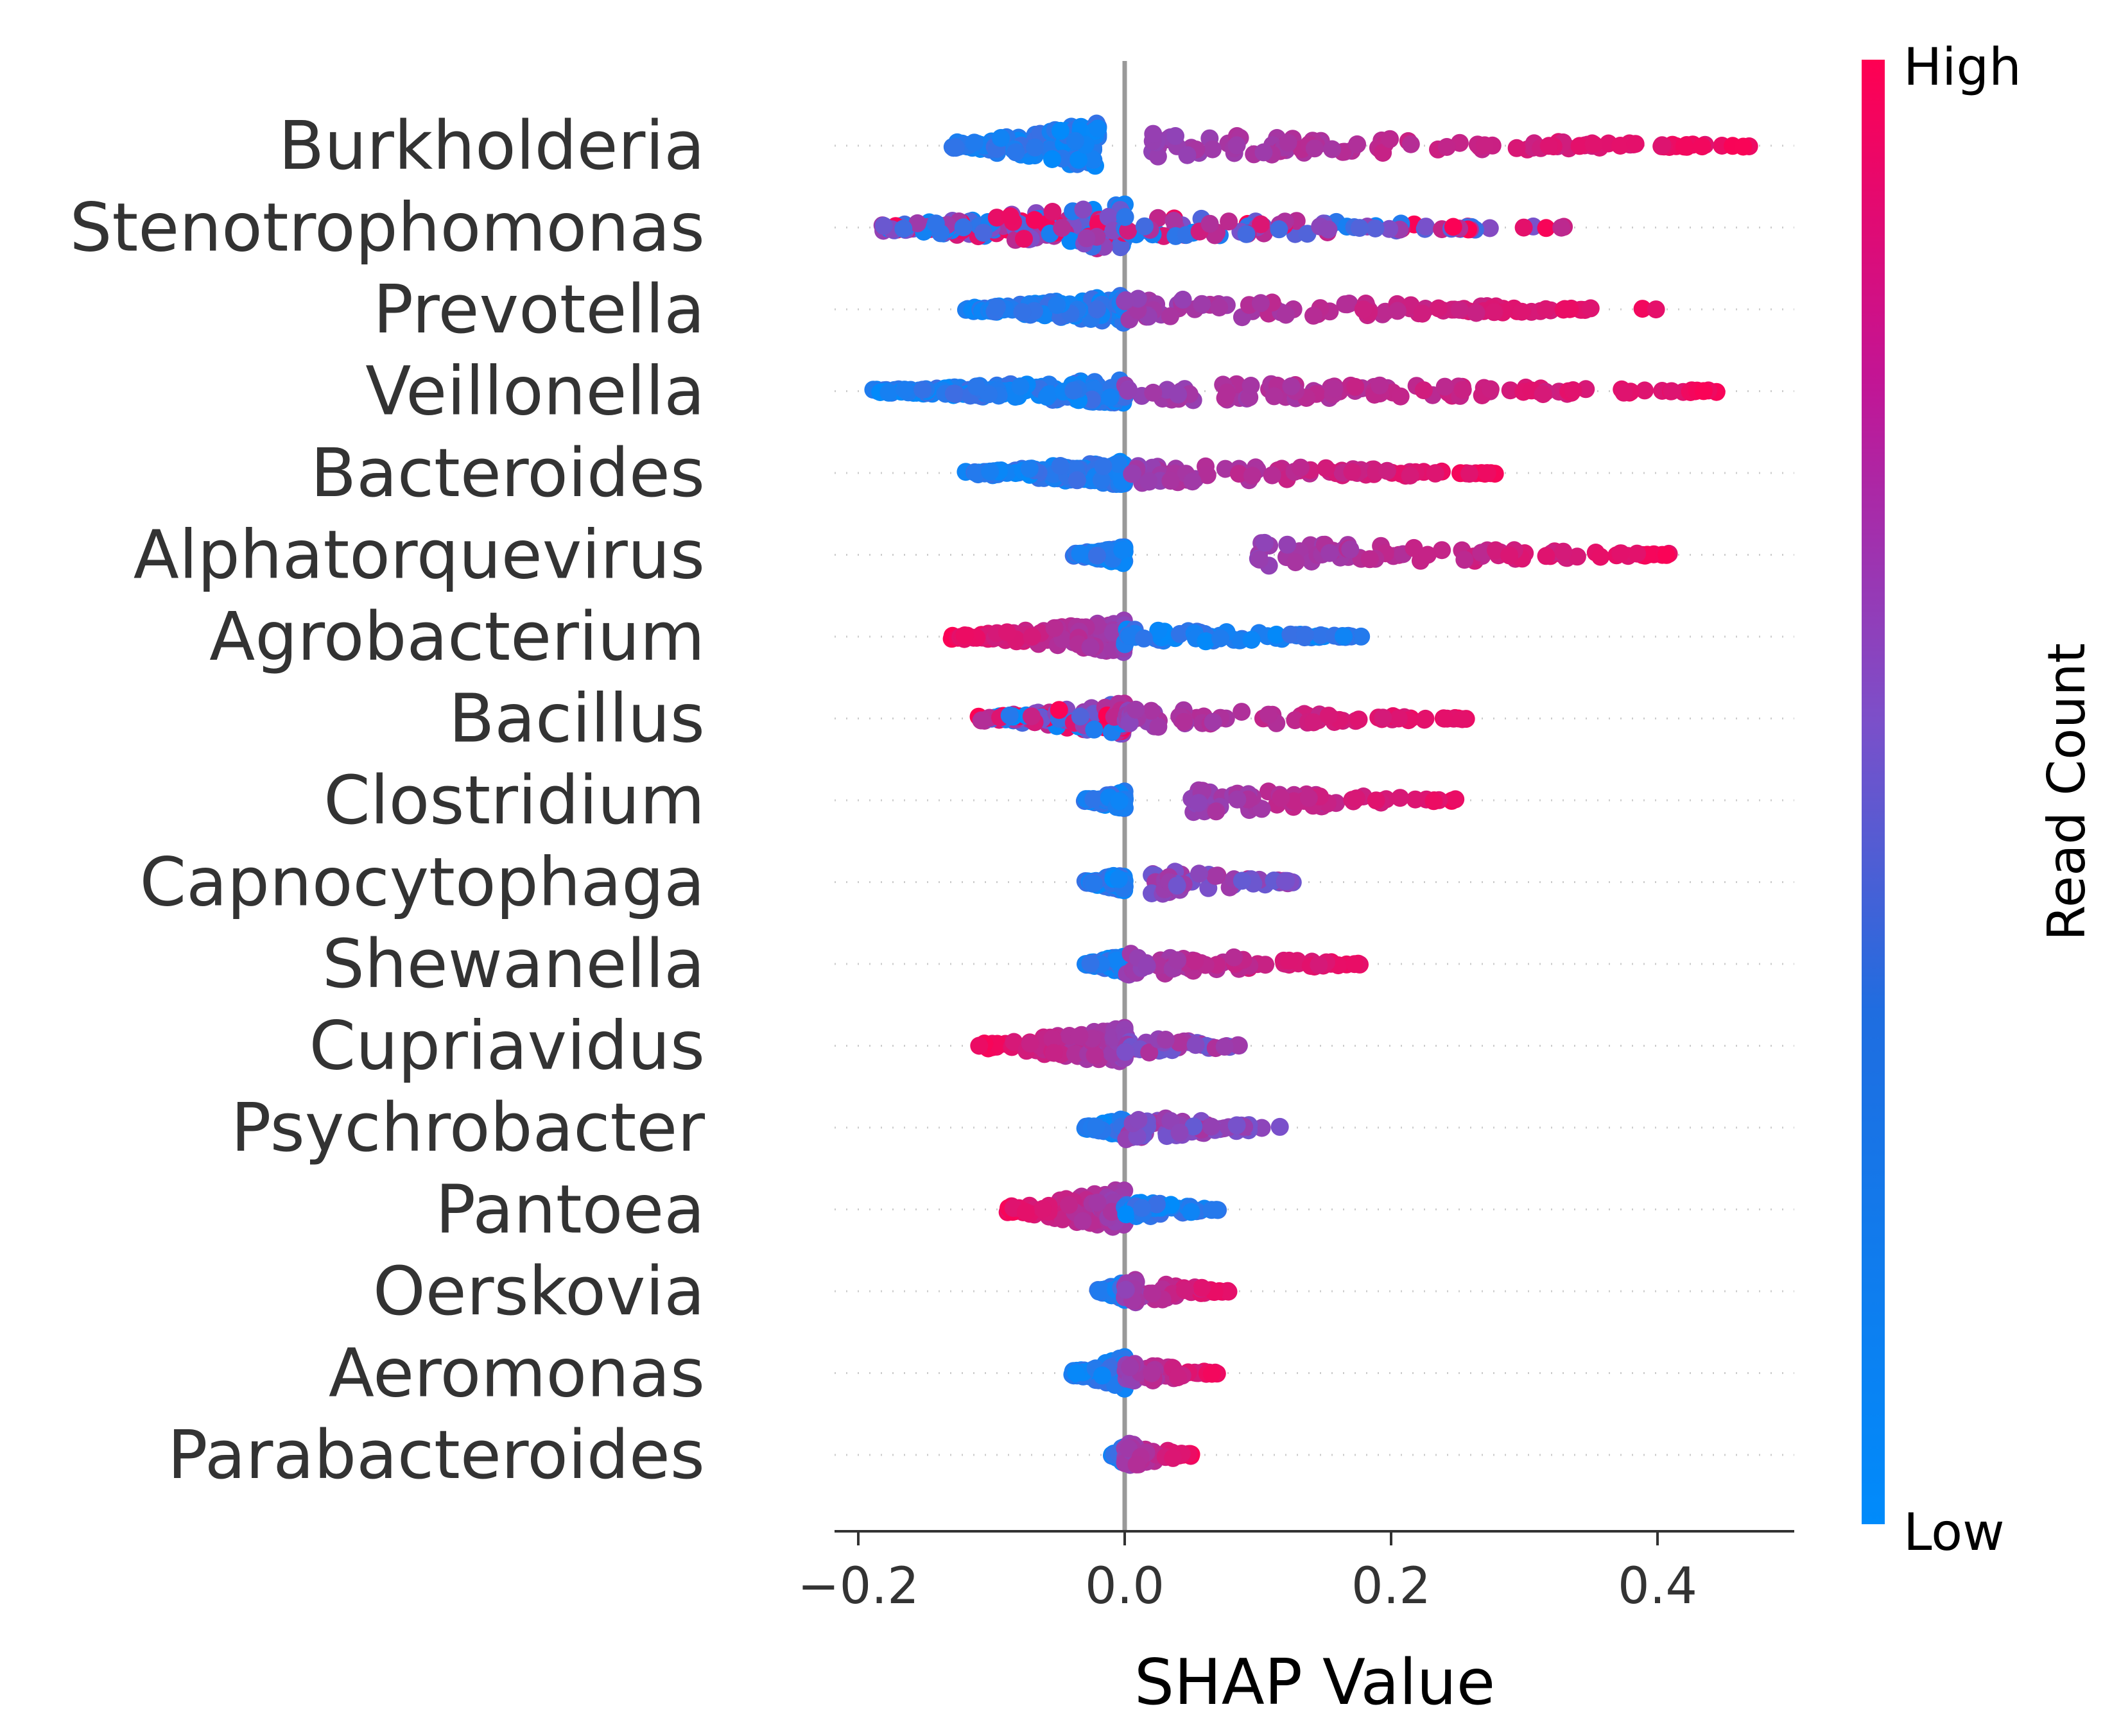 This screenshot has height=1736, width=2121. Describe the element at coordinates (422, 882) in the screenshot. I see `feature-label: Capnocytophaga` at that location.